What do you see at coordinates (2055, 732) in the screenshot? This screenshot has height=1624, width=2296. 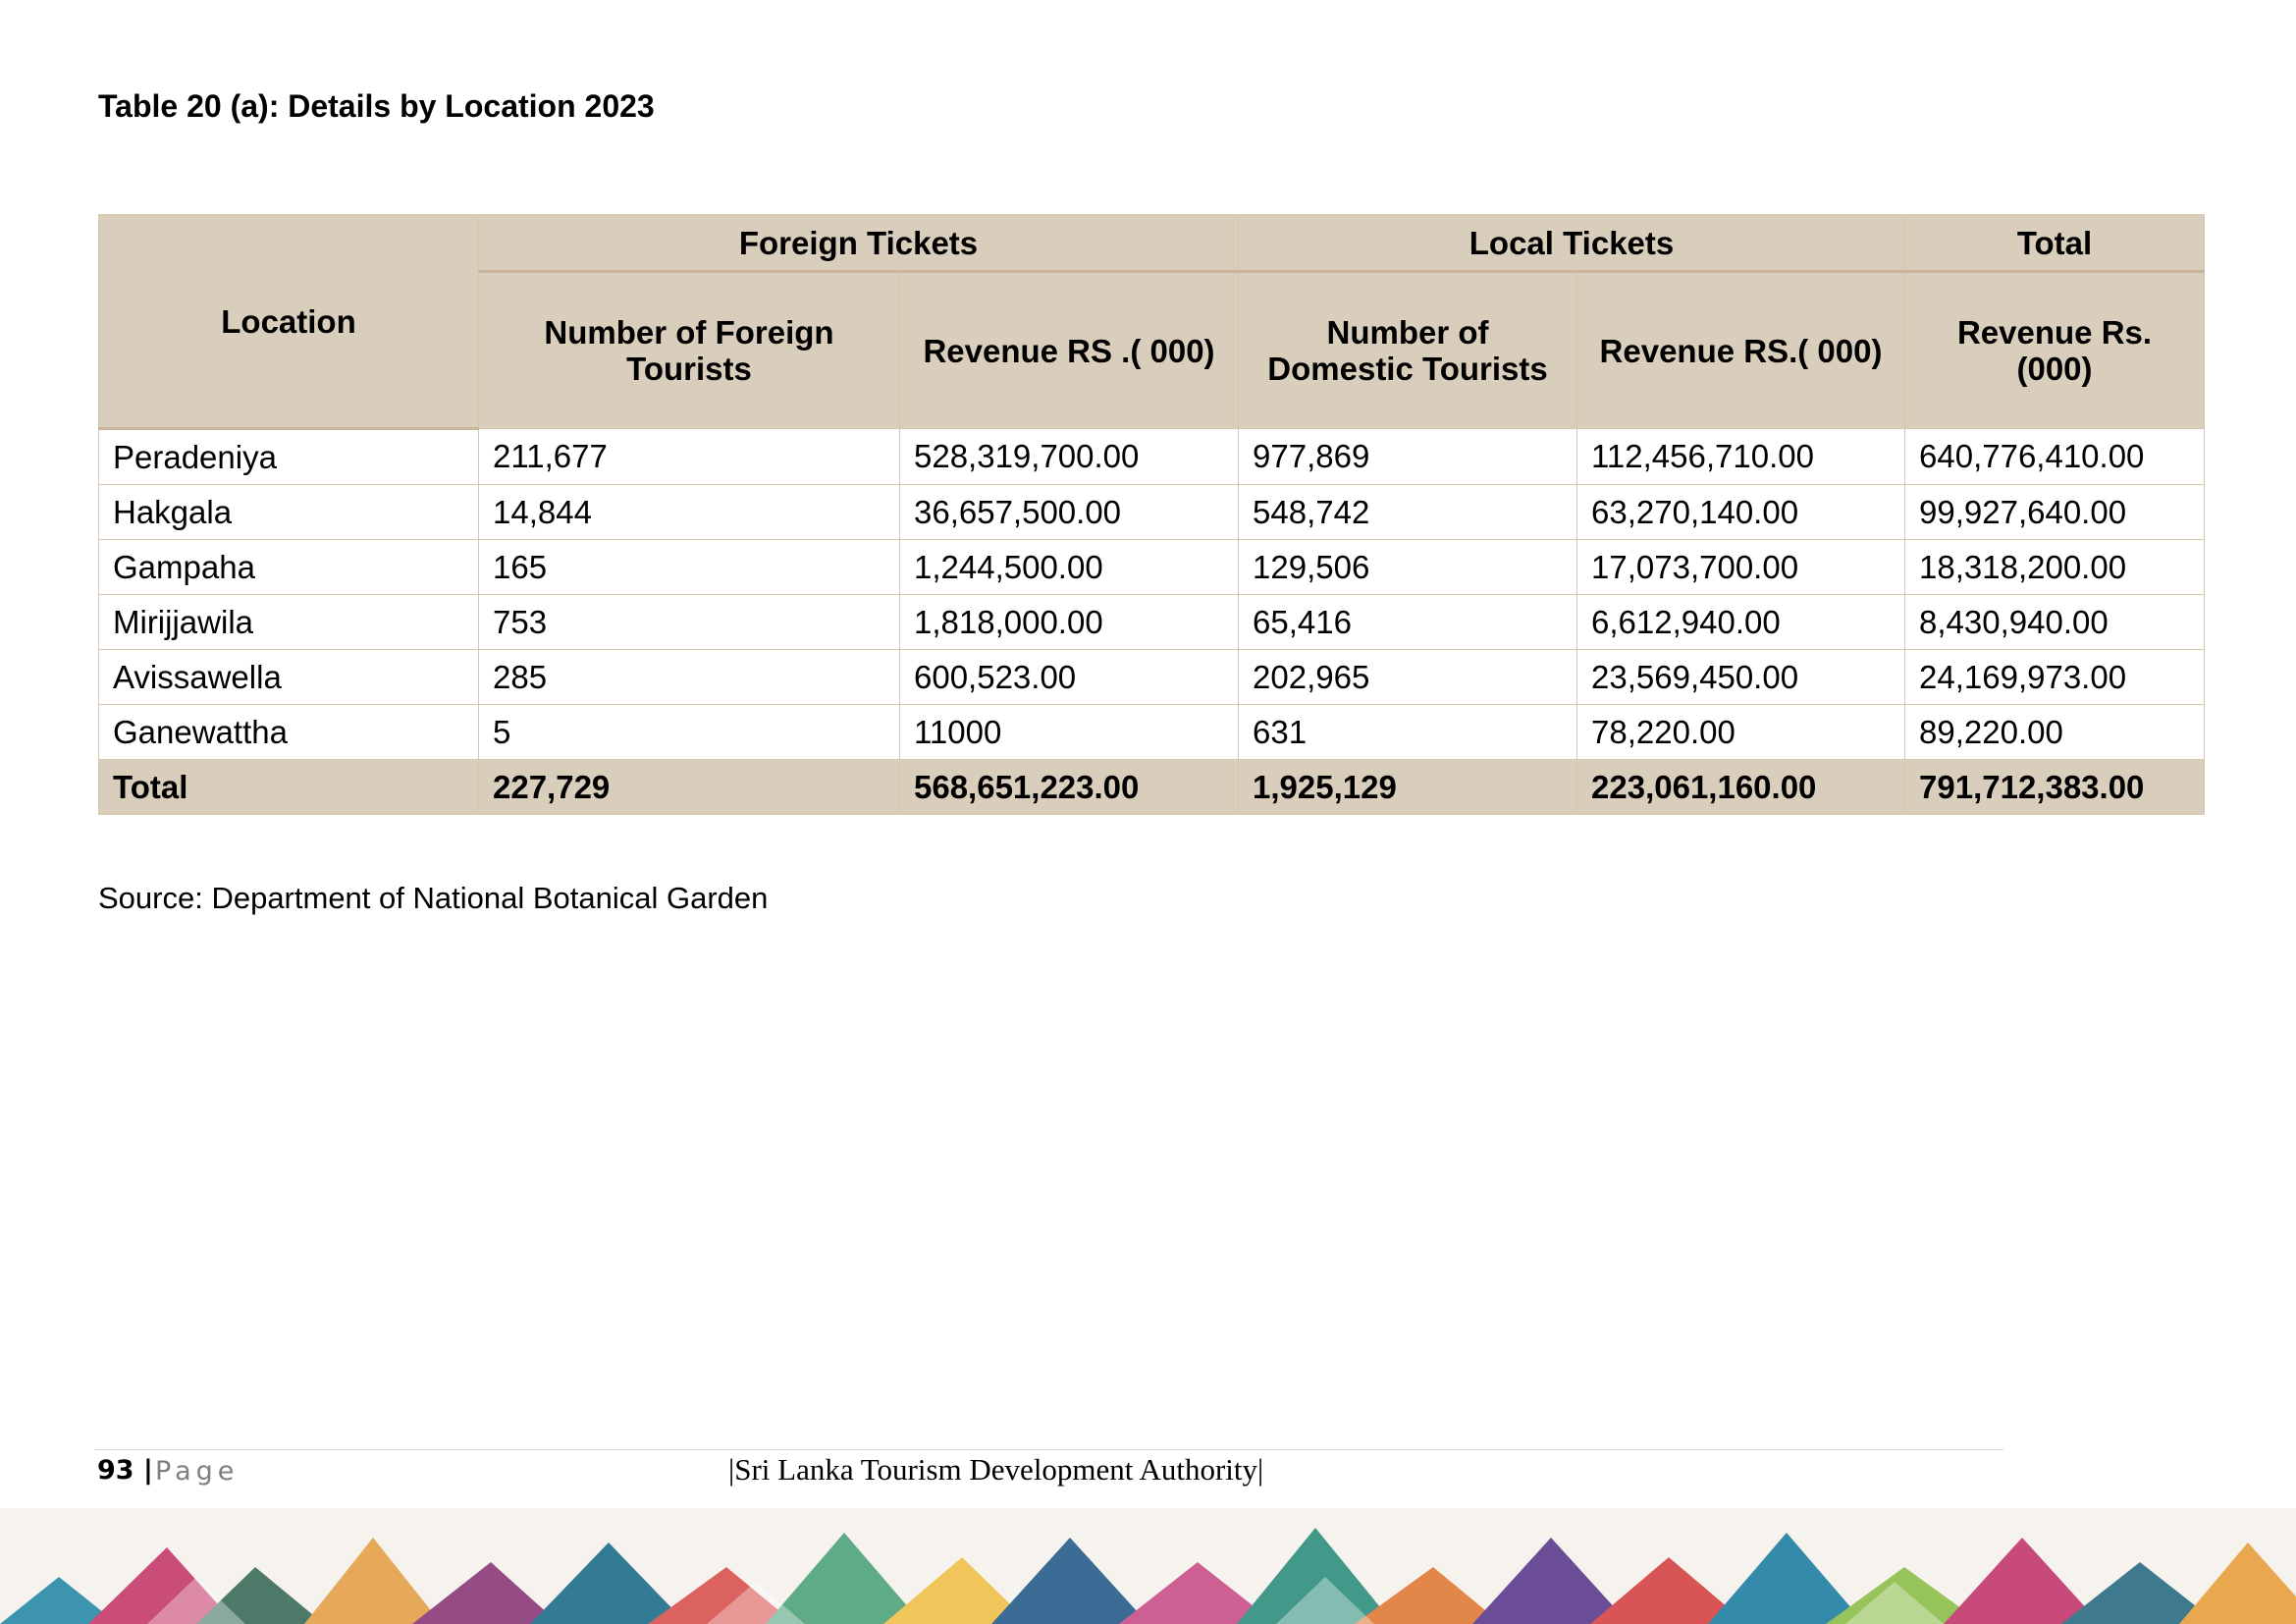 I see `total-revenue-cell: 89,220.00` at bounding box center [2055, 732].